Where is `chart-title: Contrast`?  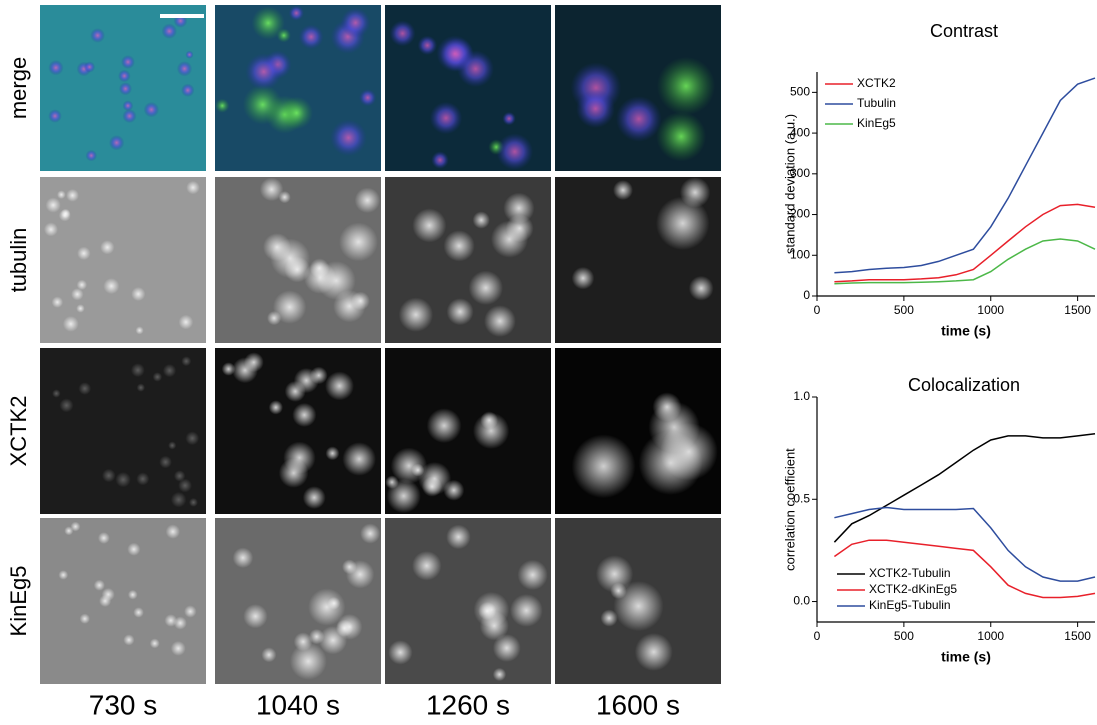 chart-title: Contrast is located at coordinates (964, 31).